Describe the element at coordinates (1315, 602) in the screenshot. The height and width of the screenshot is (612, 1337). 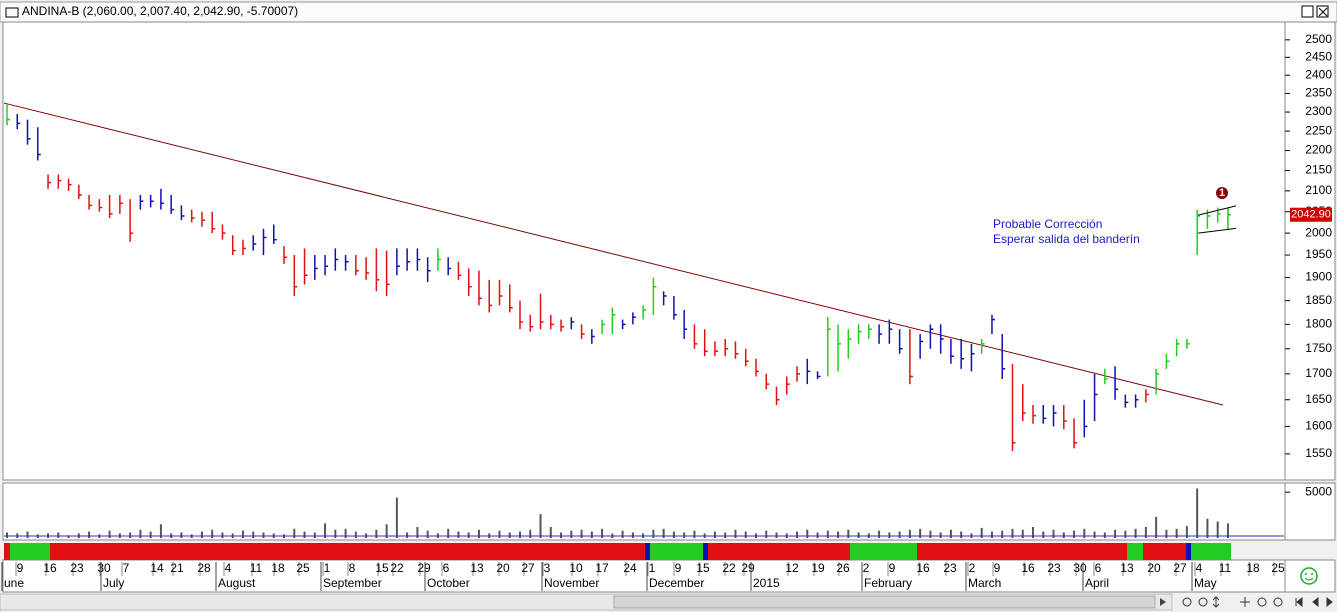
I see `back-button` at that location.